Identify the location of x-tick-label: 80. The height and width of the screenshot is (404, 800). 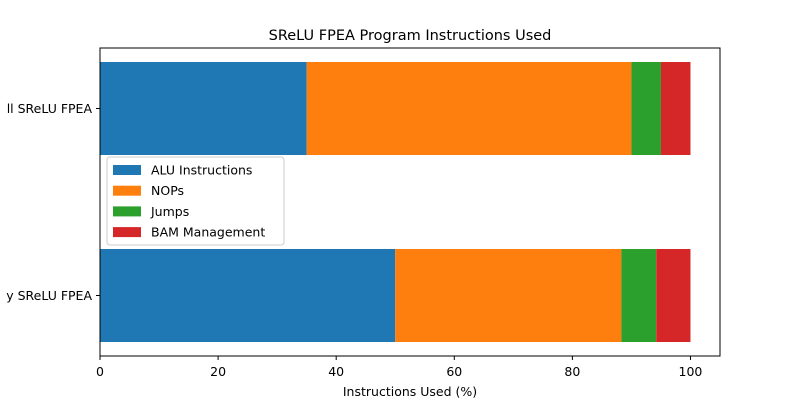
(572, 371).